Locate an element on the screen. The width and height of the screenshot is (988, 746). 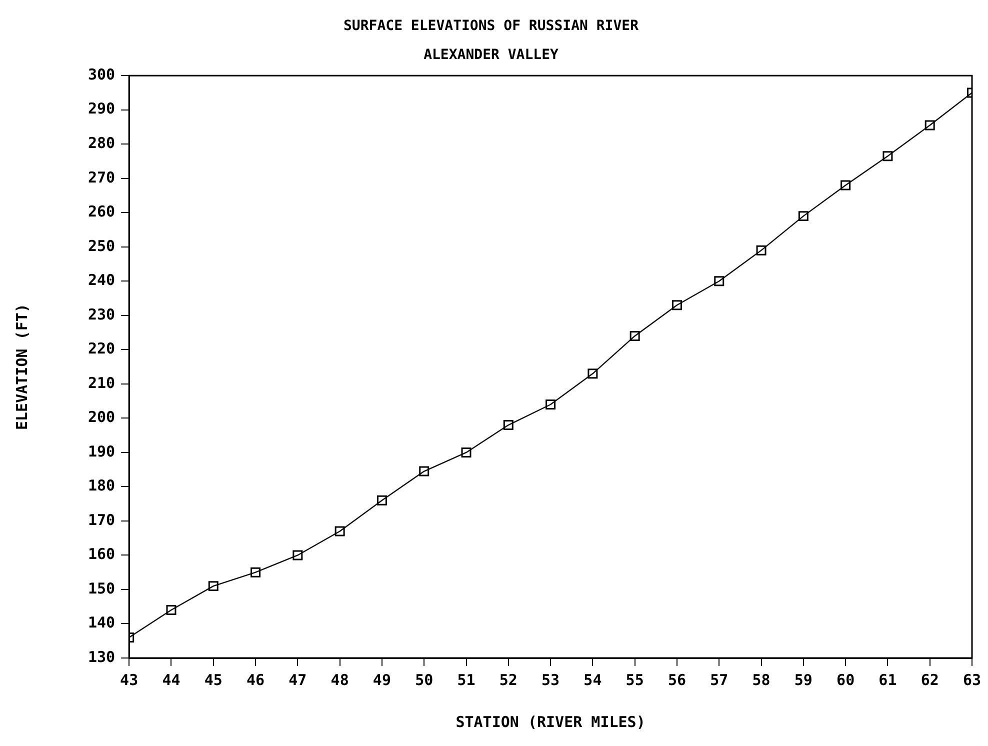
y-tick-label: 160 is located at coordinates (102, 554).